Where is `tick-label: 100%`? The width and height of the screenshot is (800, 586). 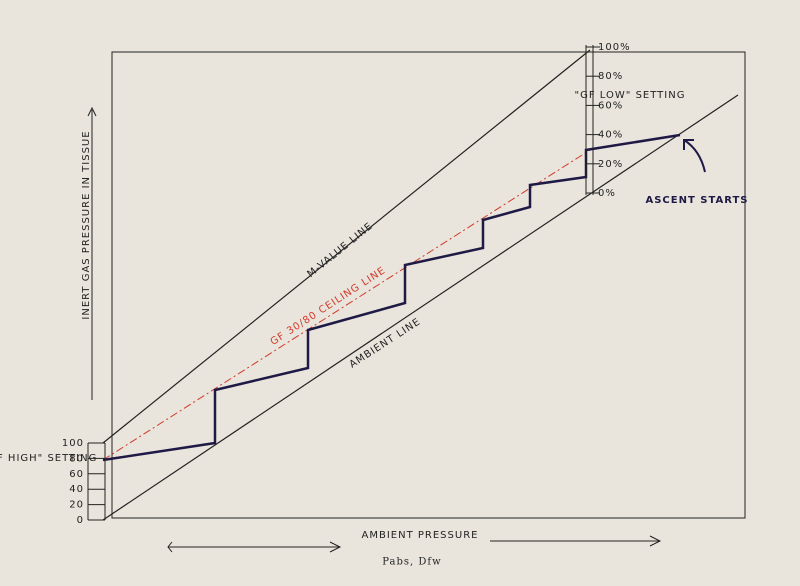 tick-label: 100% is located at coordinates (614, 47).